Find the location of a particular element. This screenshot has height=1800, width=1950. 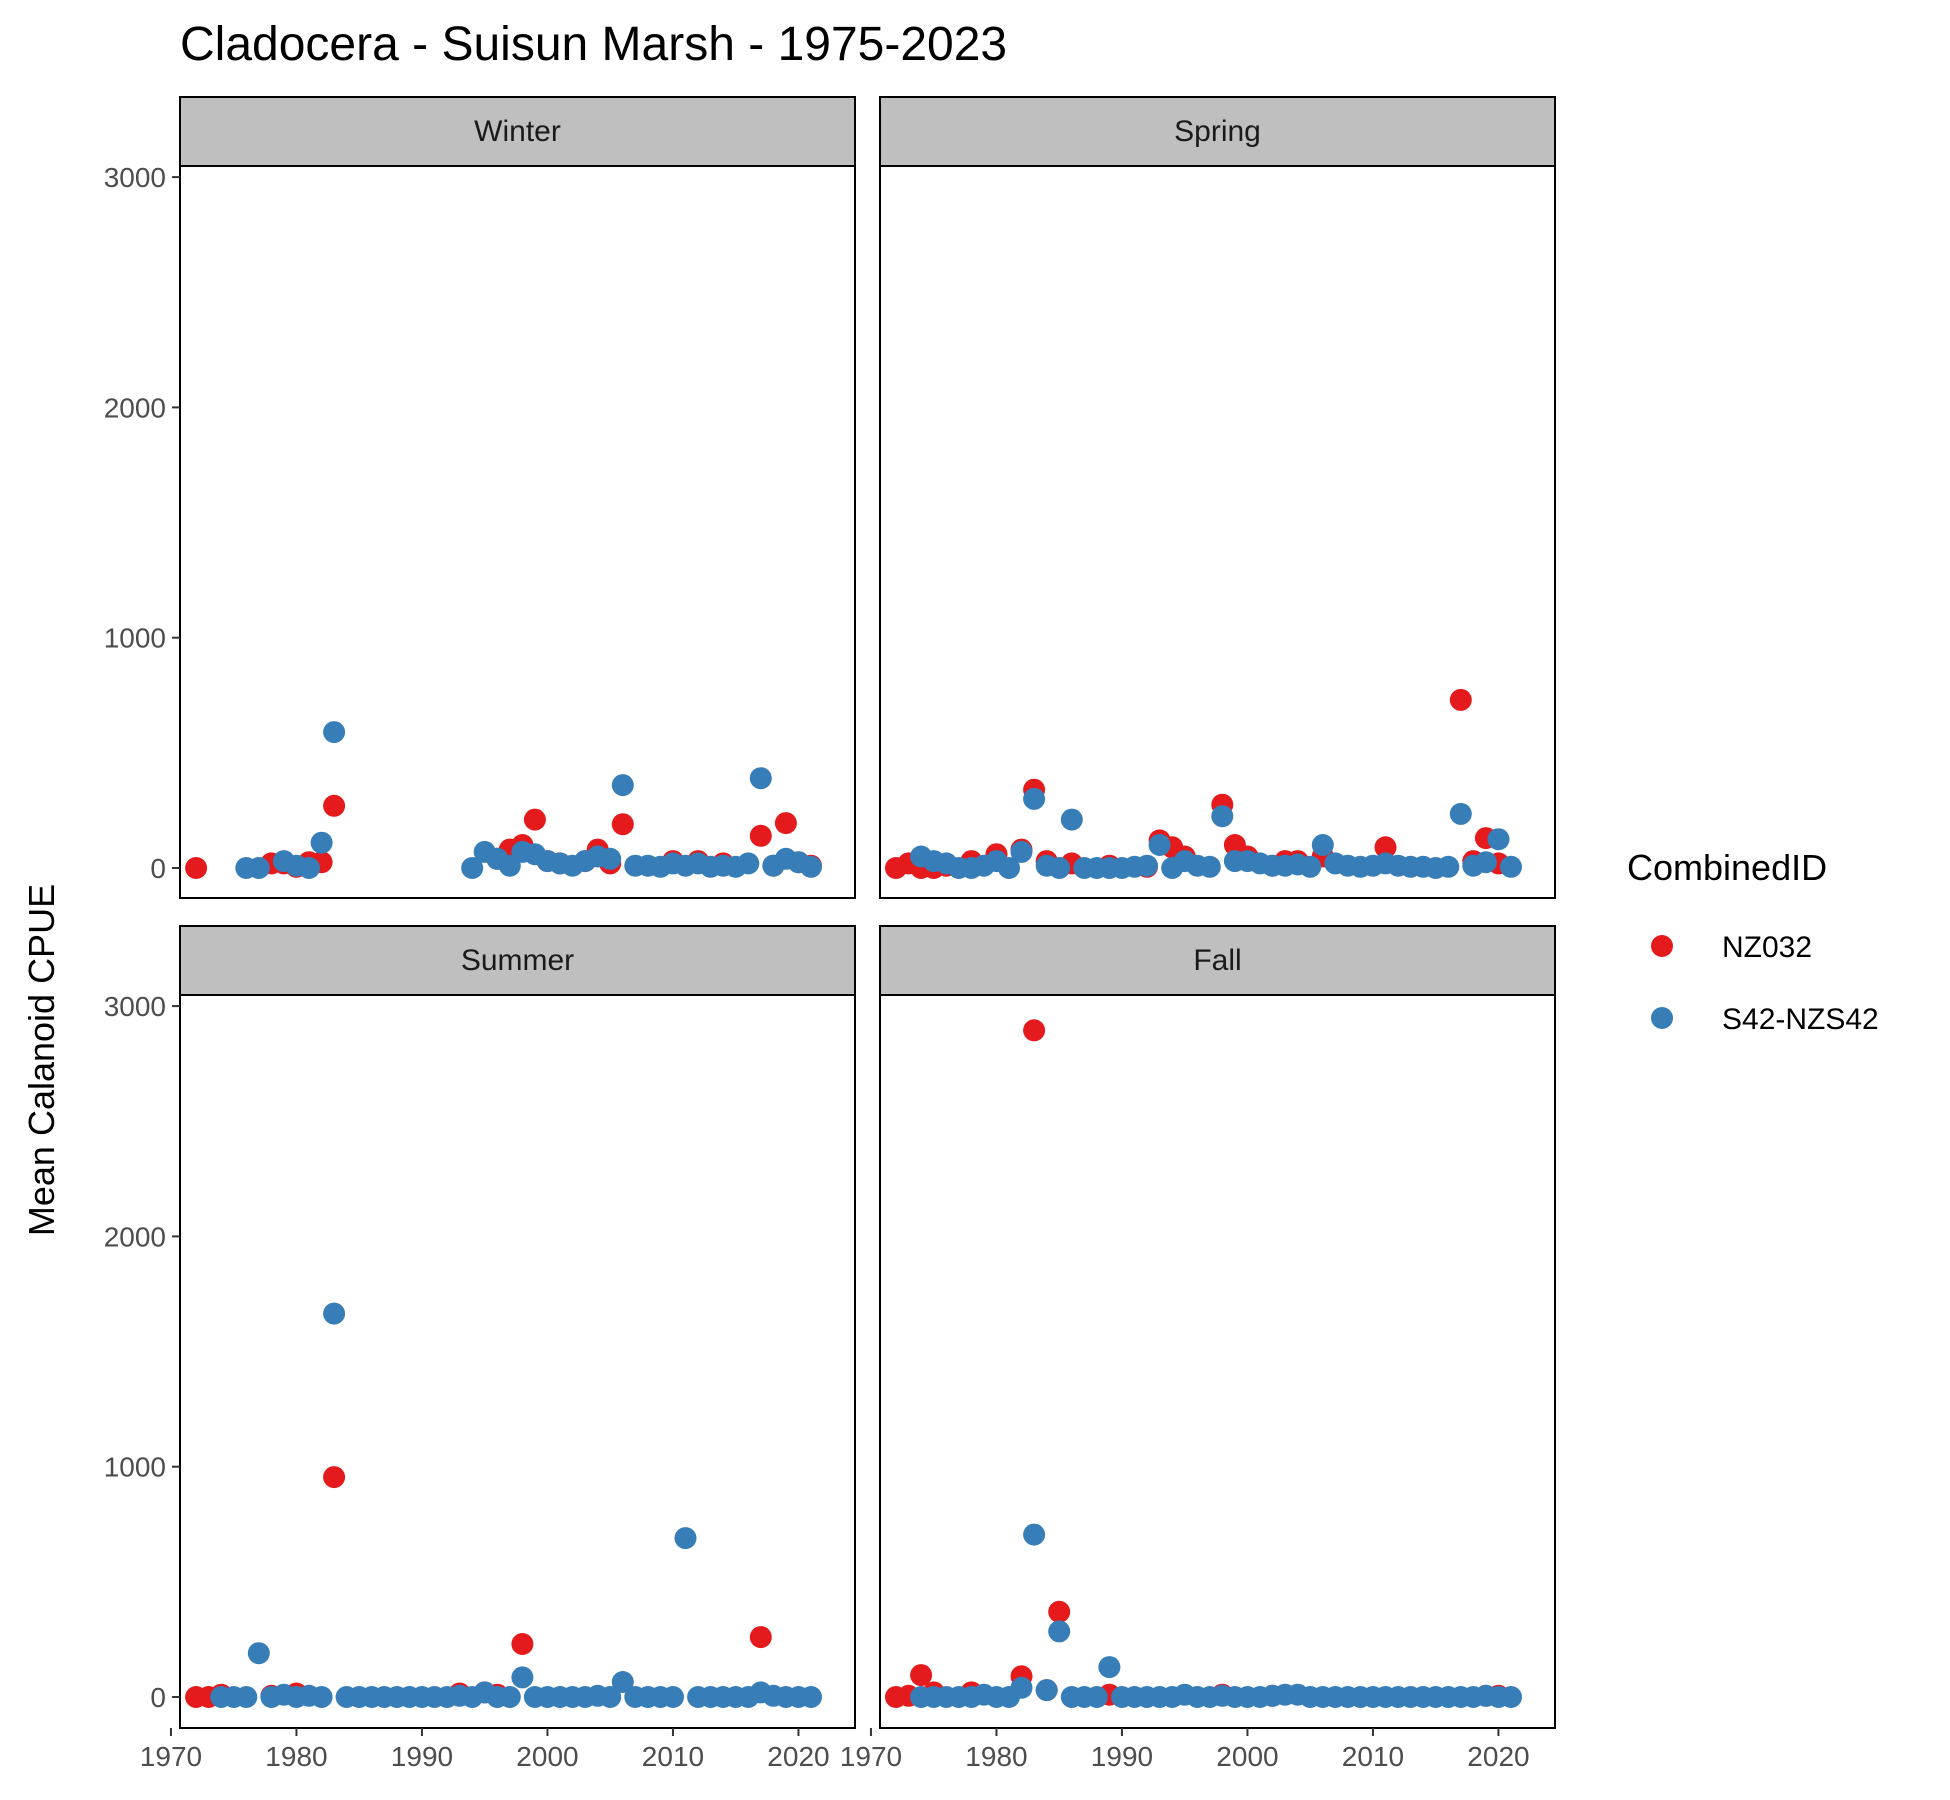

legend-label-nz032: NZ032 is located at coordinates (1767, 947).